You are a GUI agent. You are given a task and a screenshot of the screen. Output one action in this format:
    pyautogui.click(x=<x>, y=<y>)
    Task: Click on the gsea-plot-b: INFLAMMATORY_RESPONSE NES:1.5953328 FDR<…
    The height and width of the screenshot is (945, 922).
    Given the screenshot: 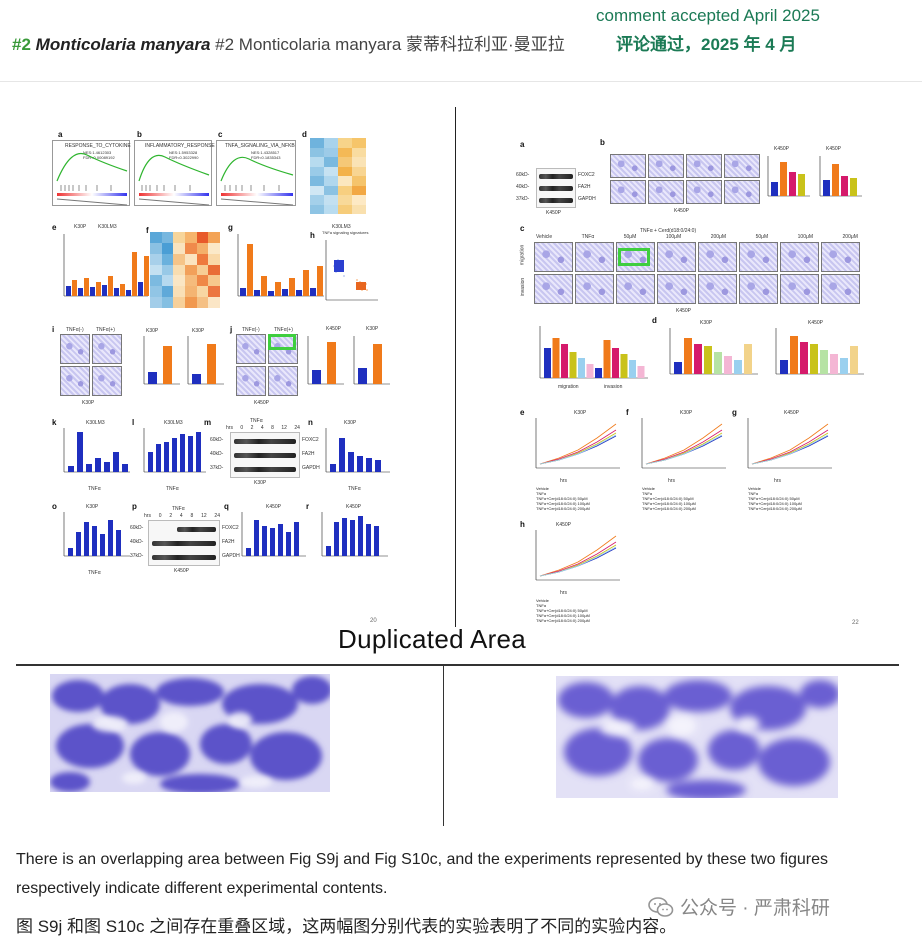 What is the action you would take?
    pyautogui.click(x=174, y=173)
    